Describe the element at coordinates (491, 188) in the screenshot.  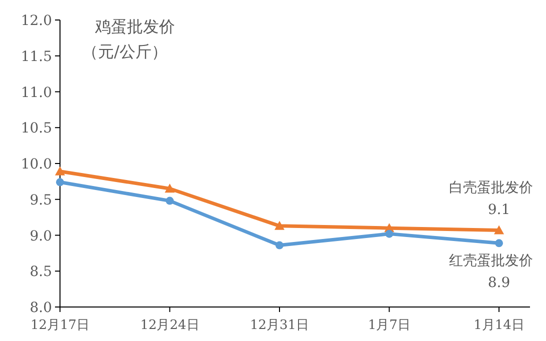
I see `text: 白壳蛋批发价` at that location.